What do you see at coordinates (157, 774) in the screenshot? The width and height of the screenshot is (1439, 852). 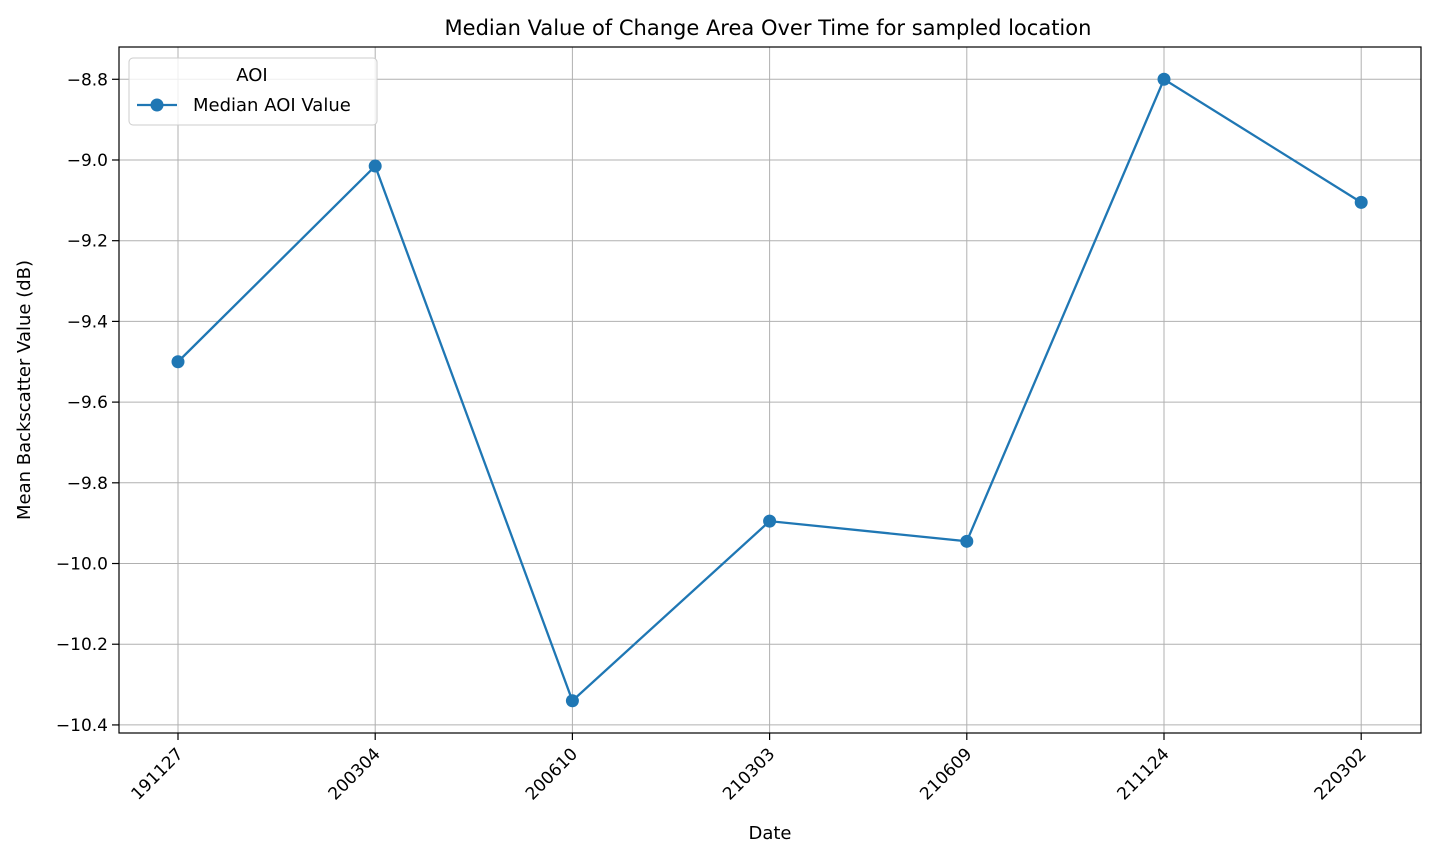 I see `x-tick-label: 191127` at bounding box center [157, 774].